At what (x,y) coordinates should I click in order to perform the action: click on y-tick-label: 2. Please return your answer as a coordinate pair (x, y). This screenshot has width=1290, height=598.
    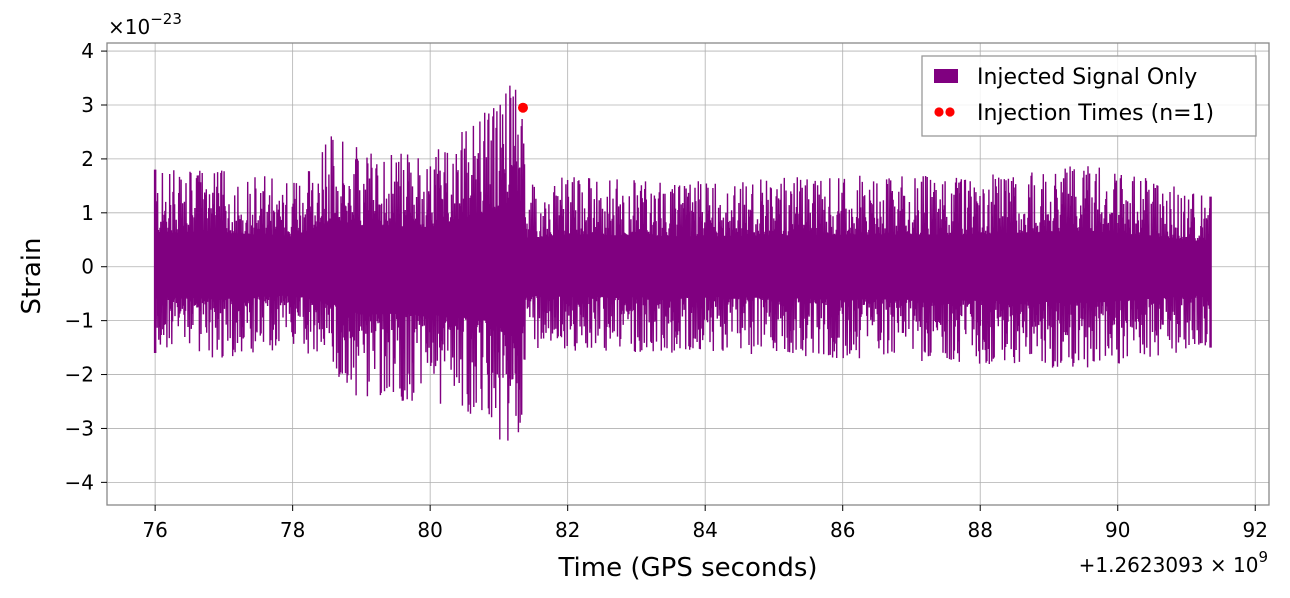
    Looking at the image, I should click on (87, 159).